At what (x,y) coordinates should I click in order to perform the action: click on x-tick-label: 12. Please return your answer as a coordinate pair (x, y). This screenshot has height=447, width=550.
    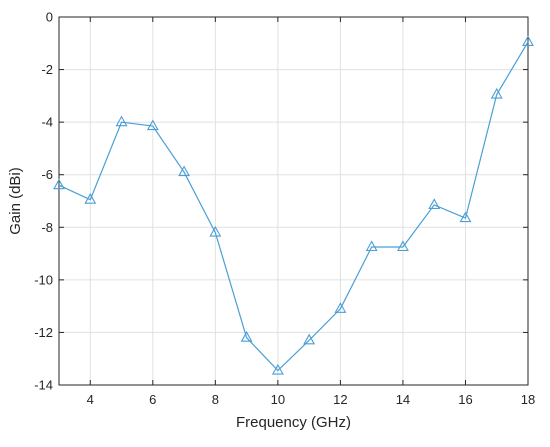
    Looking at the image, I should click on (340, 399).